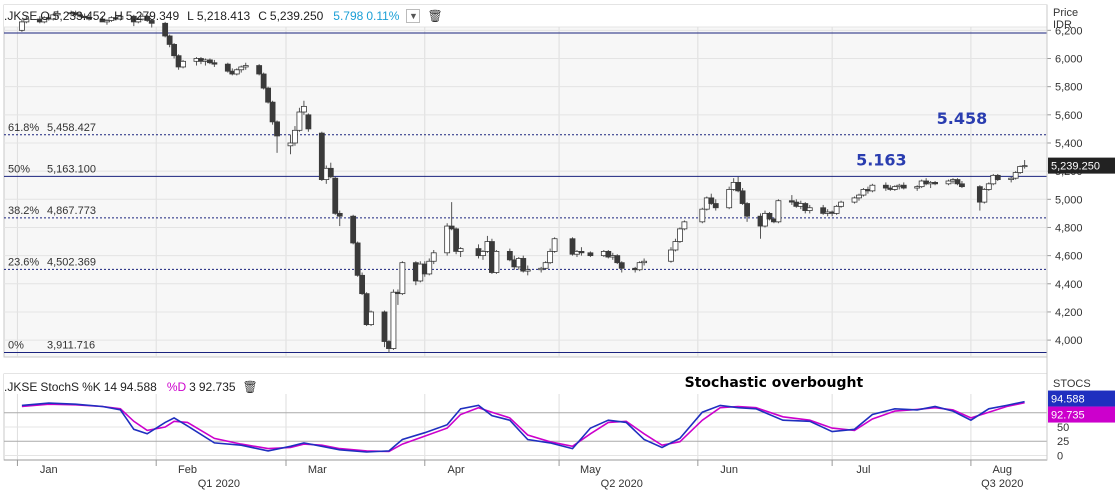 The image size is (1115, 491). I want to click on x-quarter-label: Q3 2020, so click(1002, 484).